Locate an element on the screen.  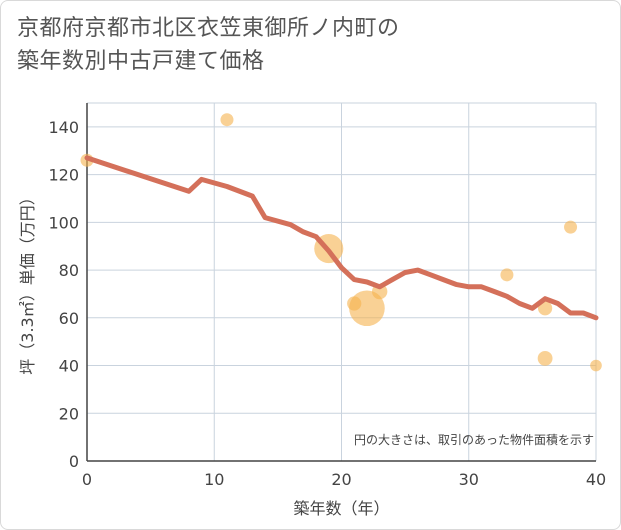
y-tick-label: 40 is located at coordinates (69, 366).